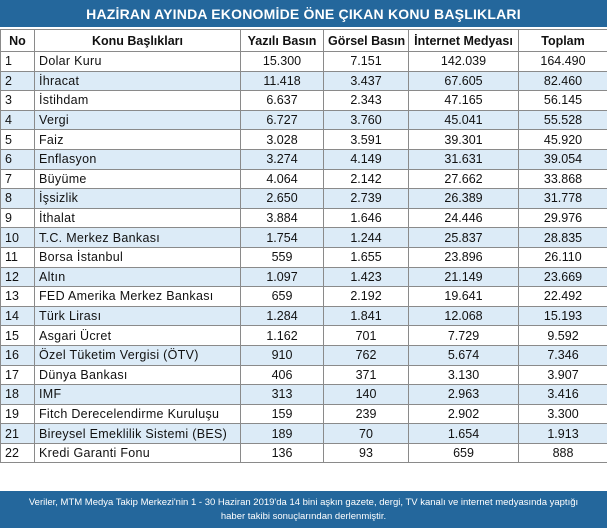 This screenshot has height=528, width=607. I want to click on topic-cell: Enflasyon, so click(137, 159).